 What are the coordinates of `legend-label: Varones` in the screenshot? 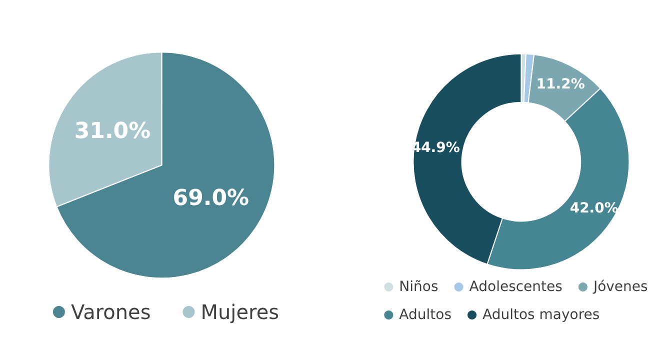 It's located at (110, 312).